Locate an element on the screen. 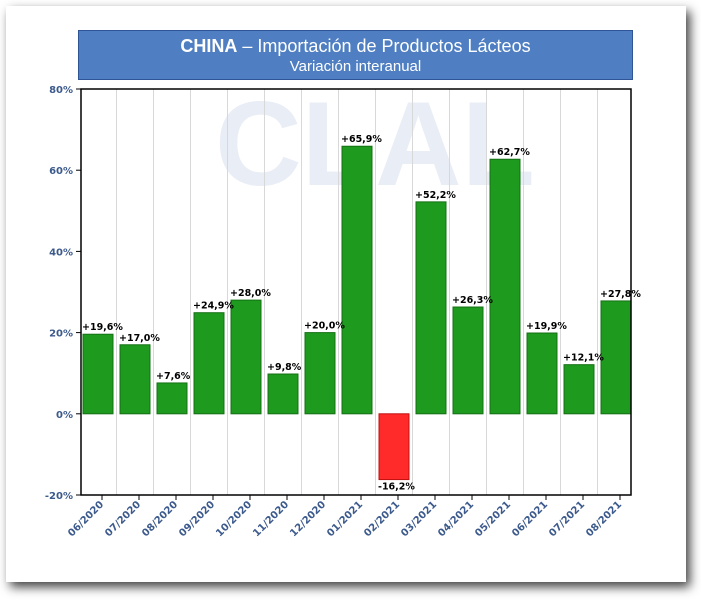 The height and width of the screenshot is (600, 701). x-tick-label: 04/2021 is located at coordinates (456, 519).